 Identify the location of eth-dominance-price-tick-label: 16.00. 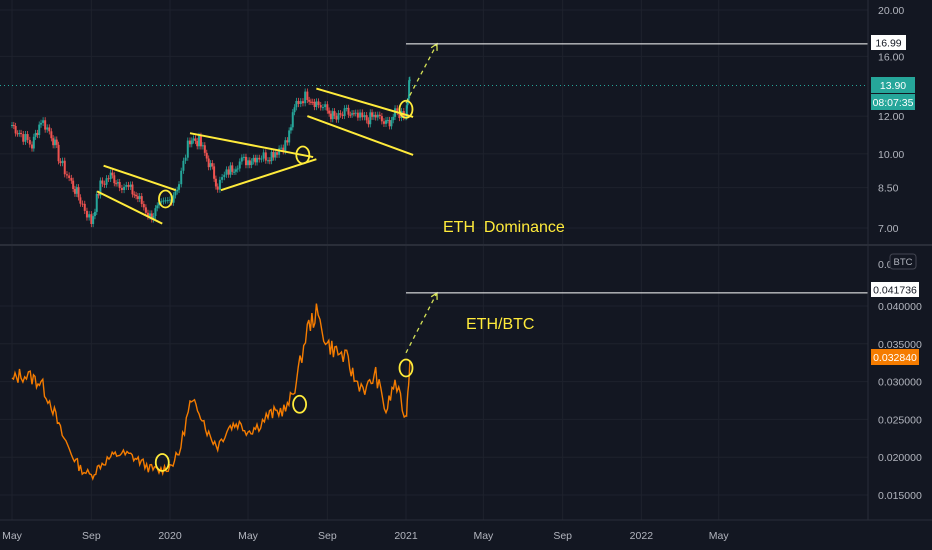
(891, 57).